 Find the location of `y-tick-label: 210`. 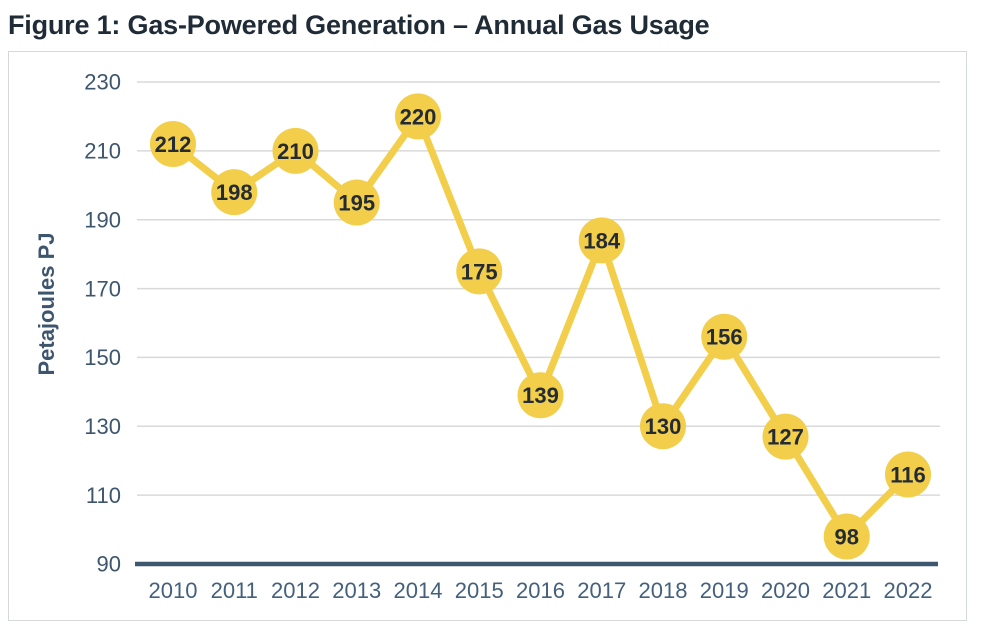

y-tick-label: 210 is located at coordinates (102, 151).